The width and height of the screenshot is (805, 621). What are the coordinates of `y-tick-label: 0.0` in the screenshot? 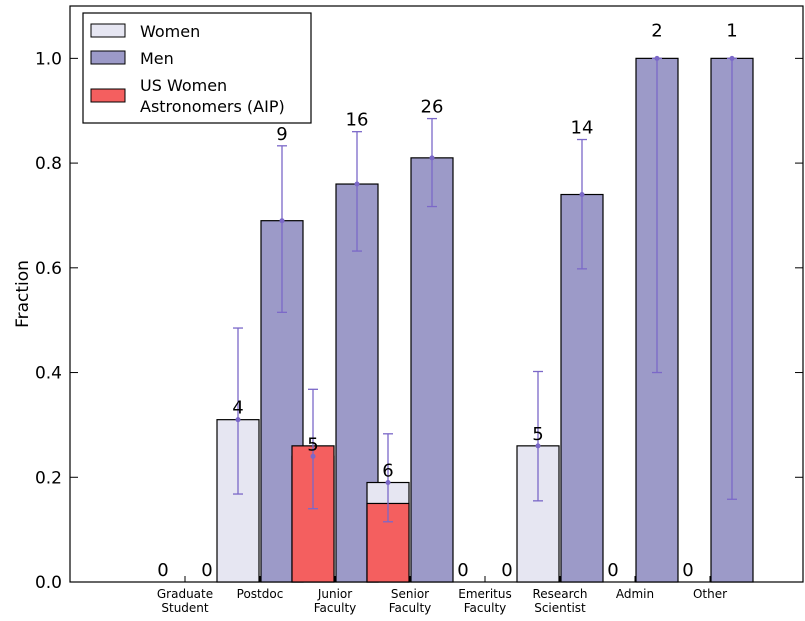 It's located at (48, 583).